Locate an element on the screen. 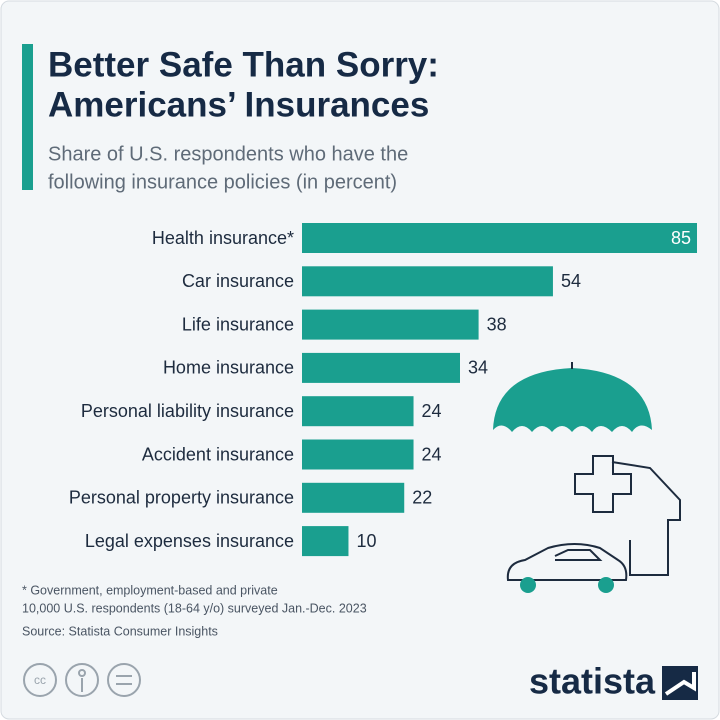 The height and width of the screenshot is (720, 720). chart-title: Americans’ Insurances is located at coordinates (238, 104).